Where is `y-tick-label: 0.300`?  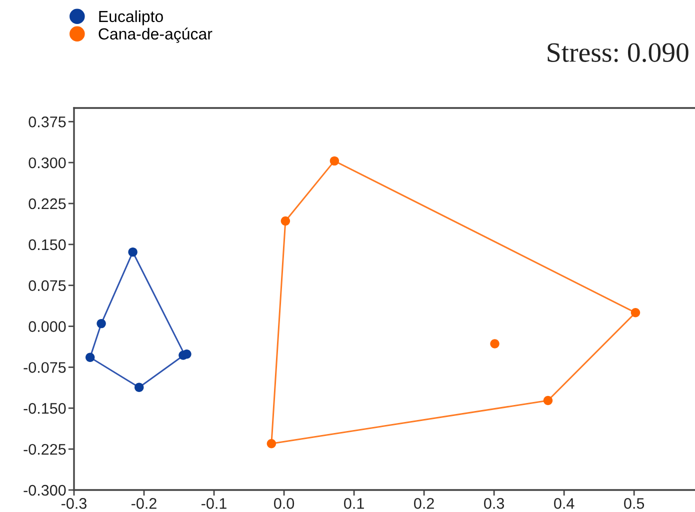
y-tick-label: 0.300 is located at coordinates (47, 162).